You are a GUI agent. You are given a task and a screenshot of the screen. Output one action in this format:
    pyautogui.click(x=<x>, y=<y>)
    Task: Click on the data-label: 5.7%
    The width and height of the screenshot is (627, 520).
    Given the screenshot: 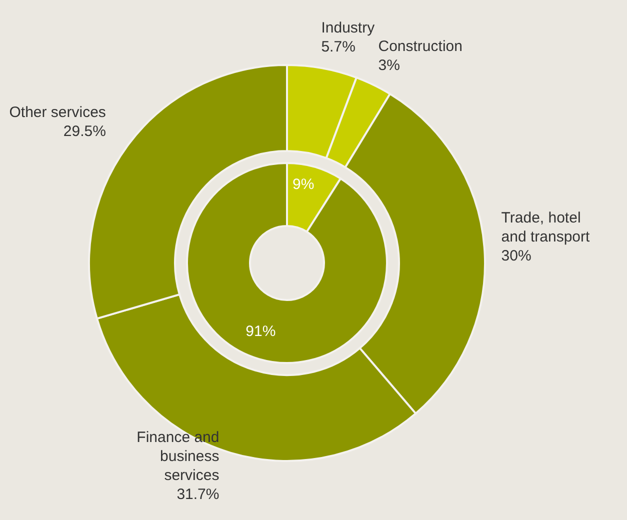 What is the action you would take?
    pyautogui.click(x=338, y=47)
    